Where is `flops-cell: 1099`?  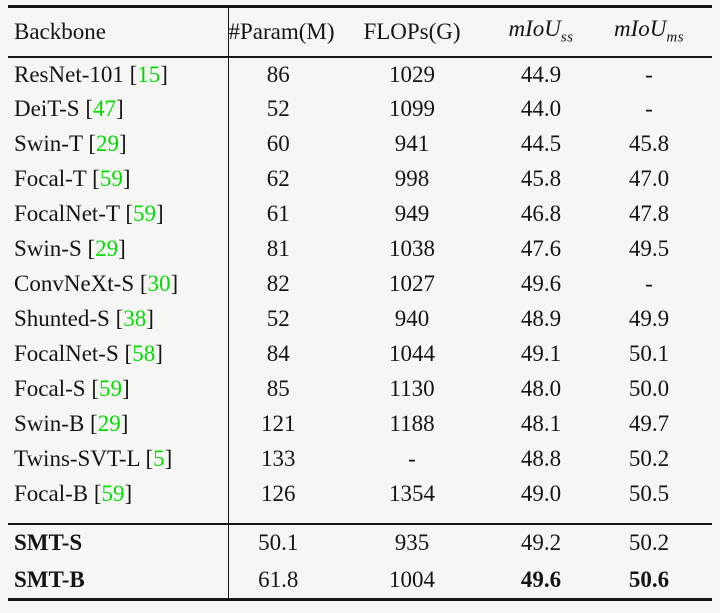 flops-cell: 1099 is located at coordinates (412, 108).